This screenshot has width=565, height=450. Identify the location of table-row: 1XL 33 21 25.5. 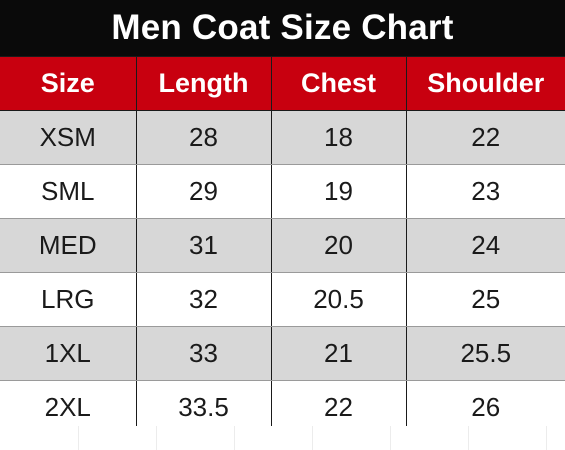
(282, 353).